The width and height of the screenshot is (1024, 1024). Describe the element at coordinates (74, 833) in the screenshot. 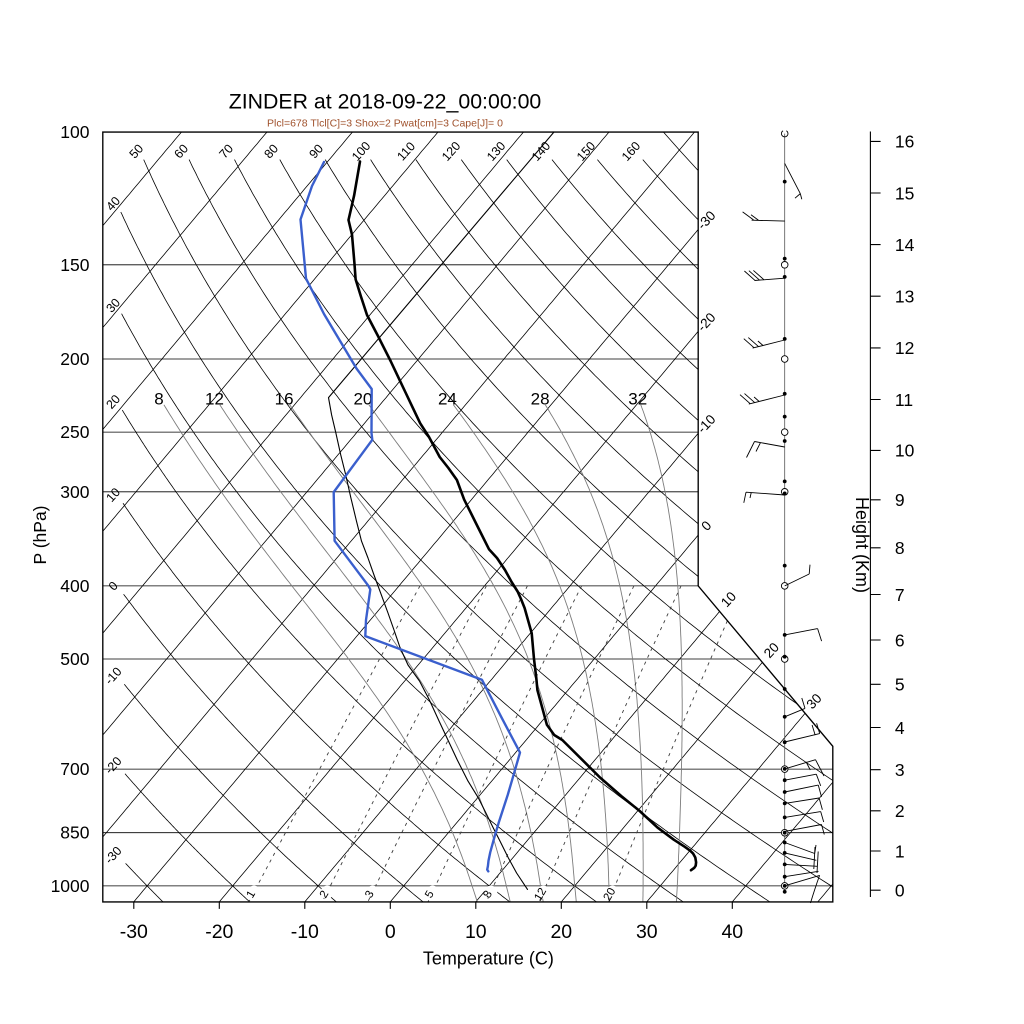

I see `svg-text: 850` at that location.